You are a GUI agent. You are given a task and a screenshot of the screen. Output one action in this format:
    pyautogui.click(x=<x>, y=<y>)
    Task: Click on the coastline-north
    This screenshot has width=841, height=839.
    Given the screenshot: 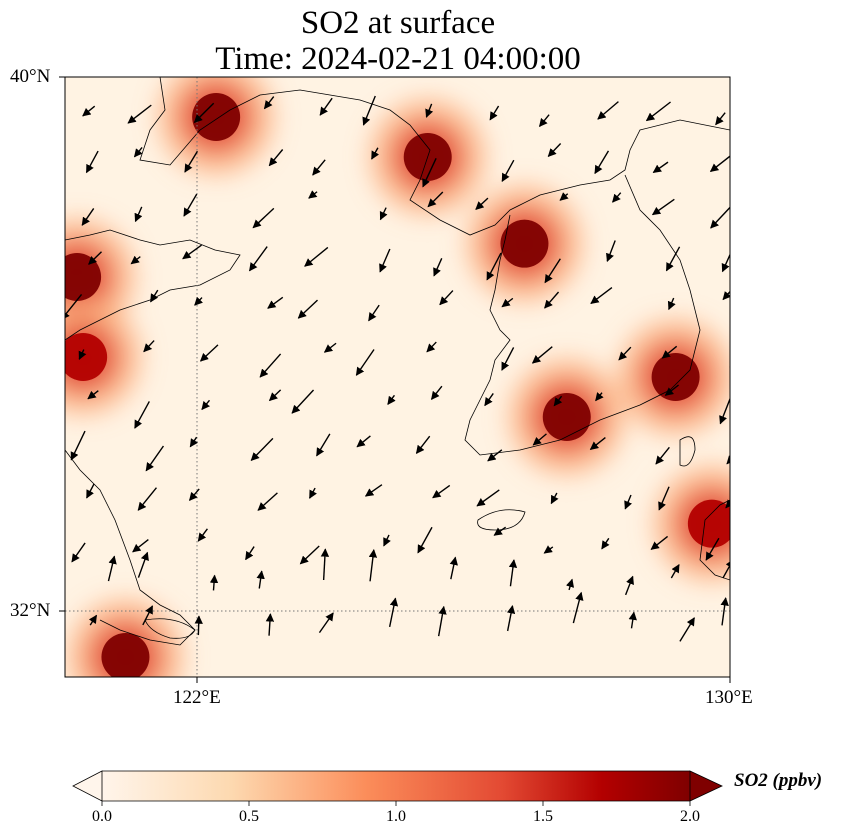 What is the action you would take?
    pyautogui.click(x=434, y=156)
    